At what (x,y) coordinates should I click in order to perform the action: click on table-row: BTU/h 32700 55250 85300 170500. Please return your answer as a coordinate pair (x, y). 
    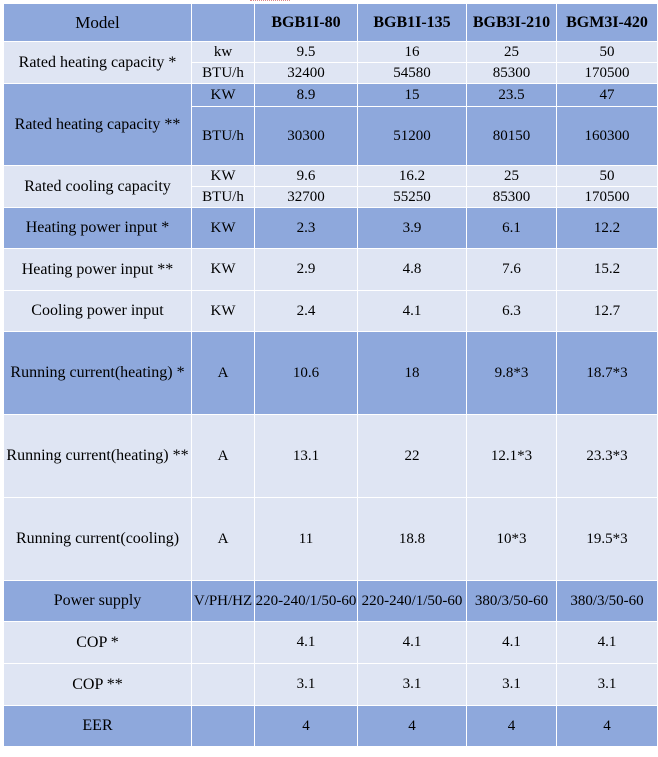
    Looking at the image, I should click on (330, 197).